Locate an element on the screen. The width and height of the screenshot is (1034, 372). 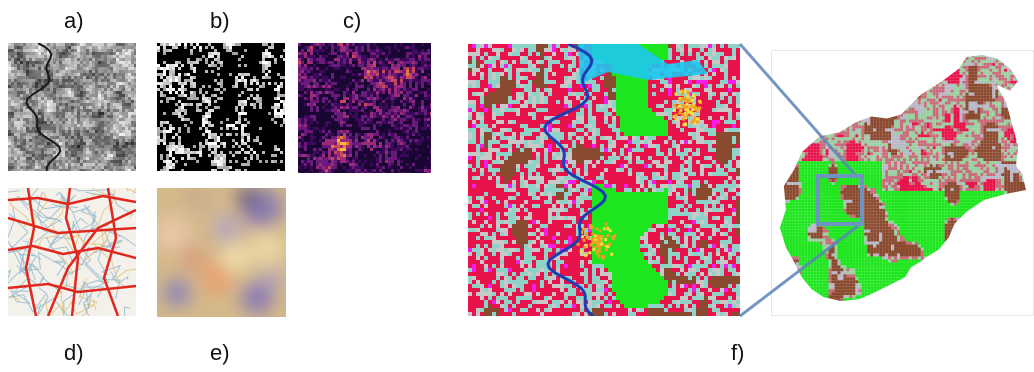
panel-d-road-map is located at coordinates (72, 252).